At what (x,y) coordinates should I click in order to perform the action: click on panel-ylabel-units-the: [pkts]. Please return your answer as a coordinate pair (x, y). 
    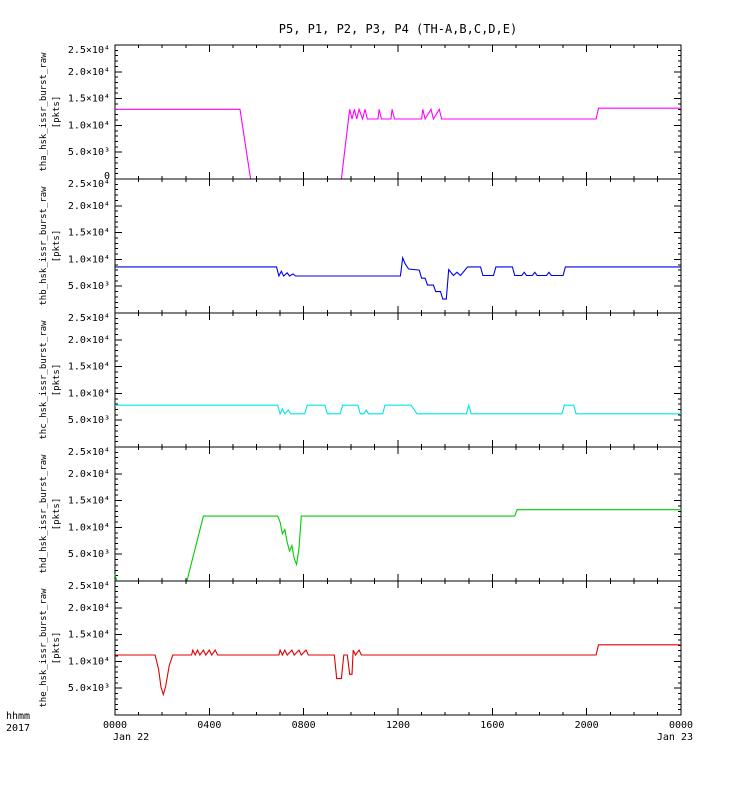
    Looking at the image, I should click on (57, 648).